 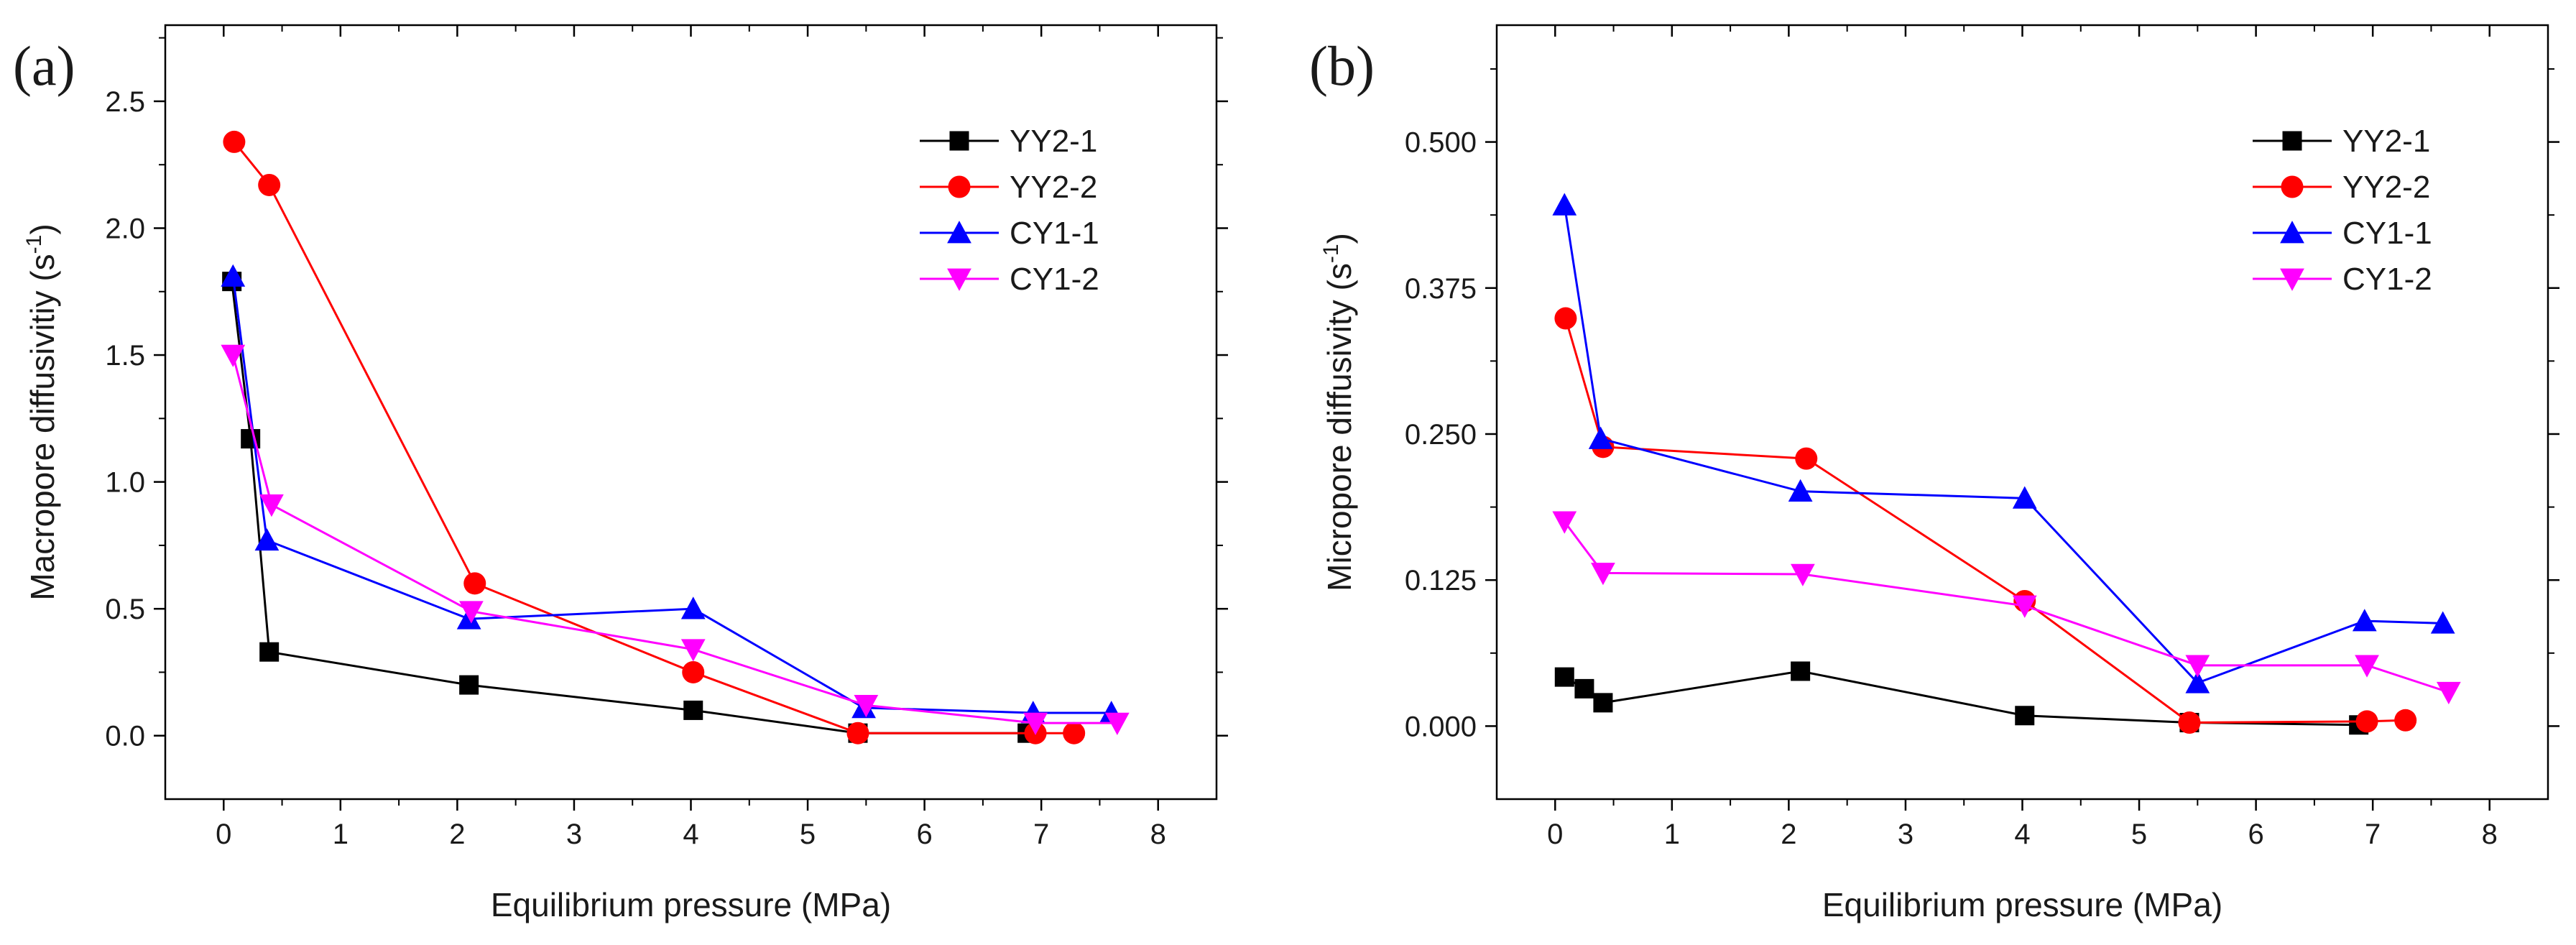 I want to click on y-axis-title: Micropore diffusivity (s-1), so click(x=1338, y=412).